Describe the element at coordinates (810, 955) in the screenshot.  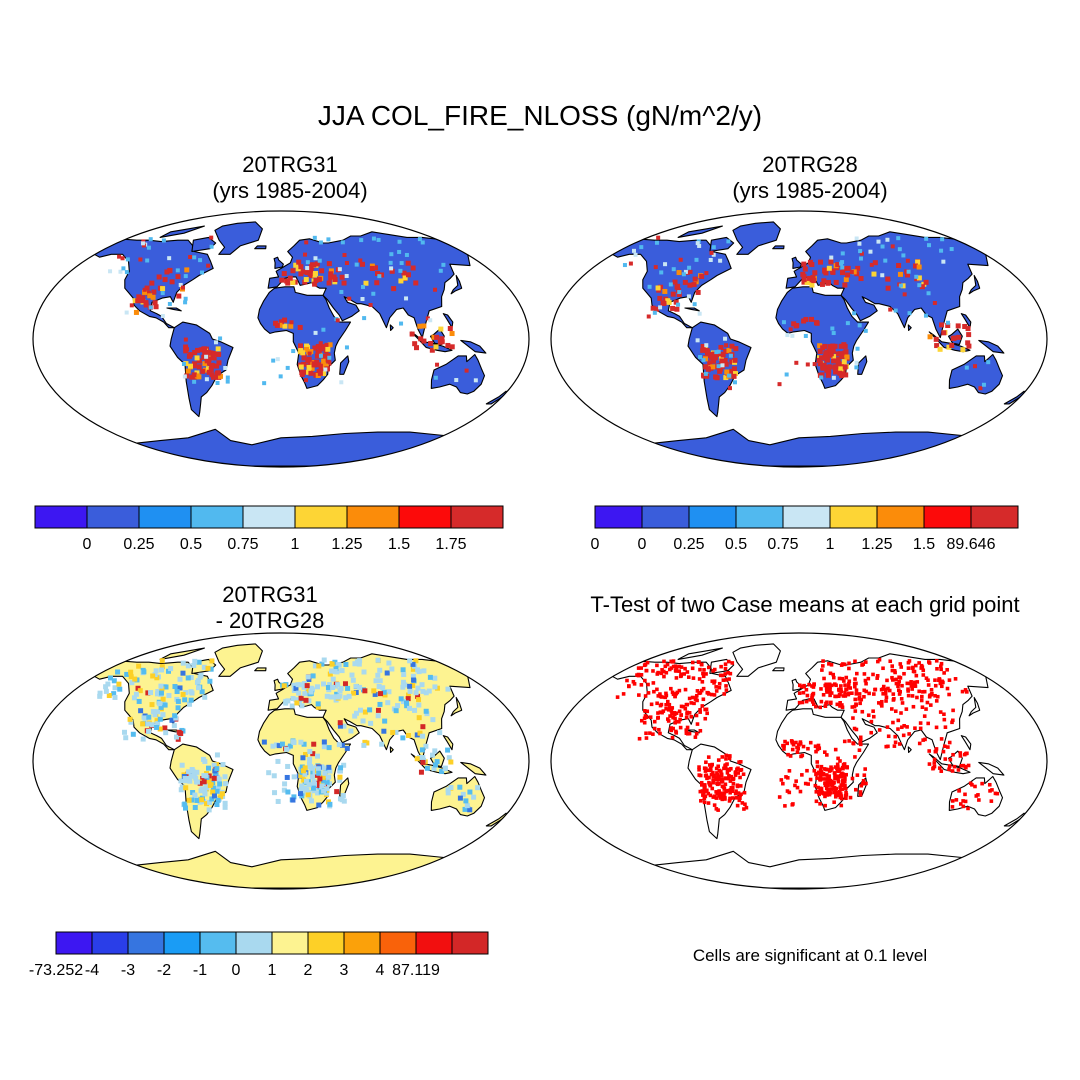
I see `significance-note: Cells are significant at 0.1 level` at that location.